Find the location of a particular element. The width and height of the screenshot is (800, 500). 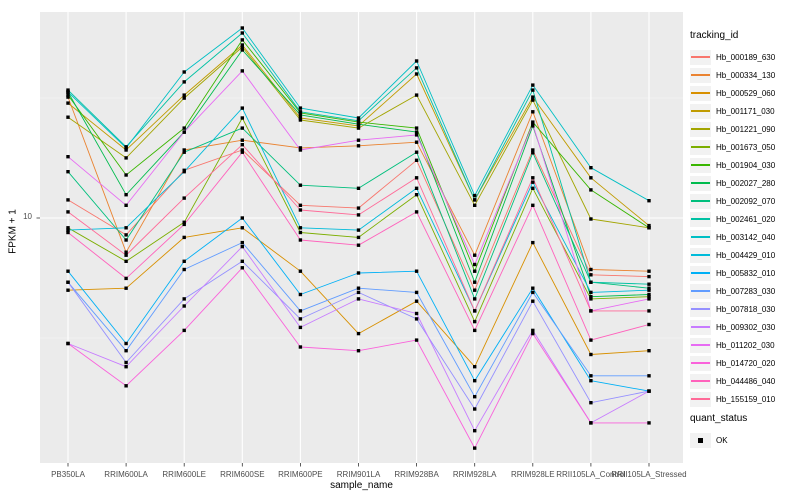

legend-item-label: Hb_009302_030 is located at coordinates (746, 327).